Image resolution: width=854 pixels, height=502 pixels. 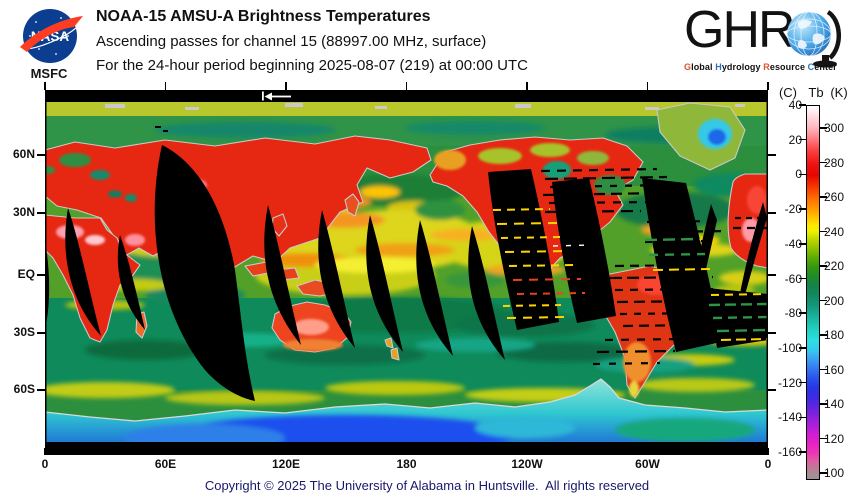 I want to click on colorbar-c-label--60: -60, so click(x=793, y=278).